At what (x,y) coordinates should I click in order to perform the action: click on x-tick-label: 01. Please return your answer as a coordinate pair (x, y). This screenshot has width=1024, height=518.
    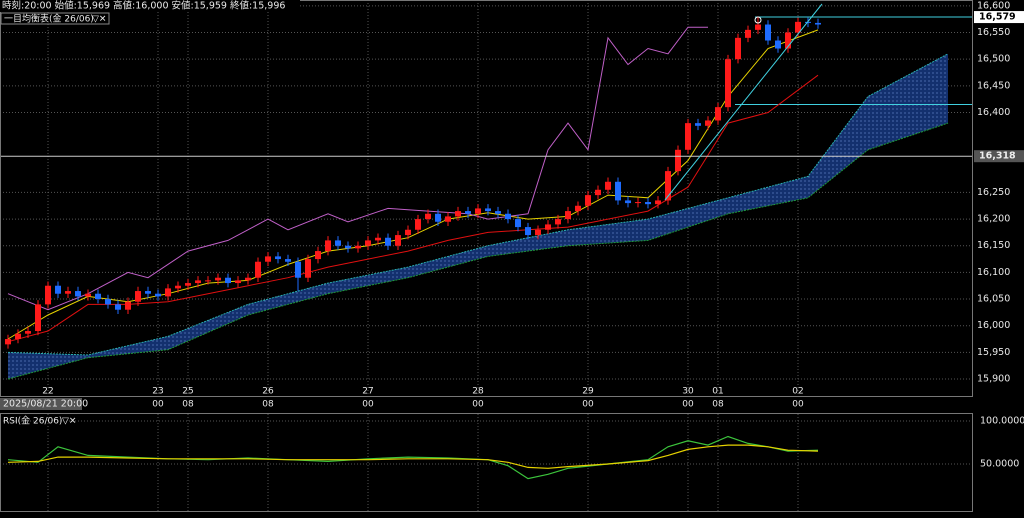
    Looking at the image, I should click on (717, 392).